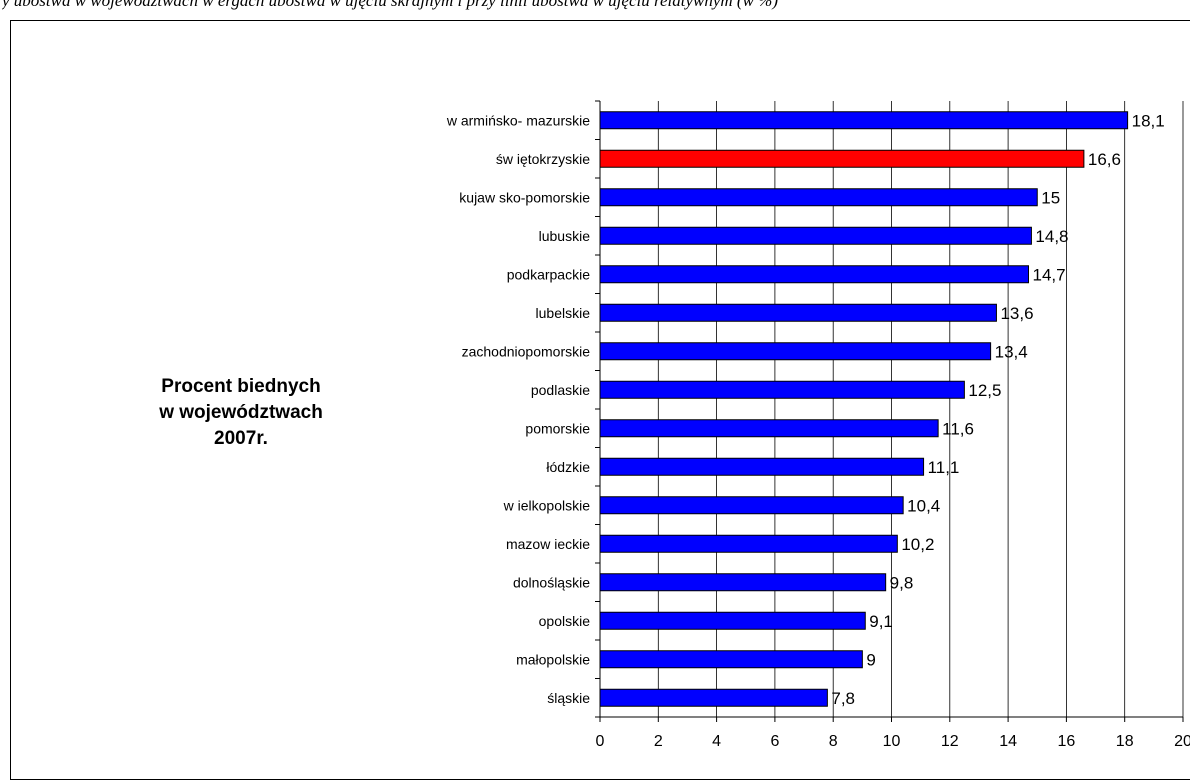 The height and width of the screenshot is (780, 1190). What do you see at coordinates (950, 741) in the screenshot?
I see `x-tick-label: 12` at bounding box center [950, 741].